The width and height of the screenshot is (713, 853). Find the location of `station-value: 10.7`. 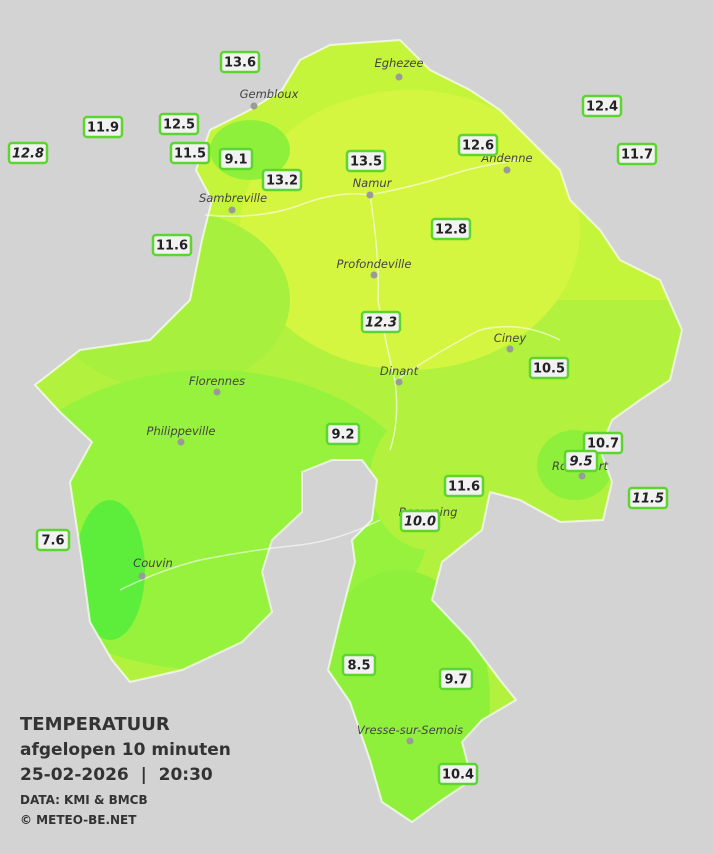

station-value: 10.7 is located at coordinates (603, 444).